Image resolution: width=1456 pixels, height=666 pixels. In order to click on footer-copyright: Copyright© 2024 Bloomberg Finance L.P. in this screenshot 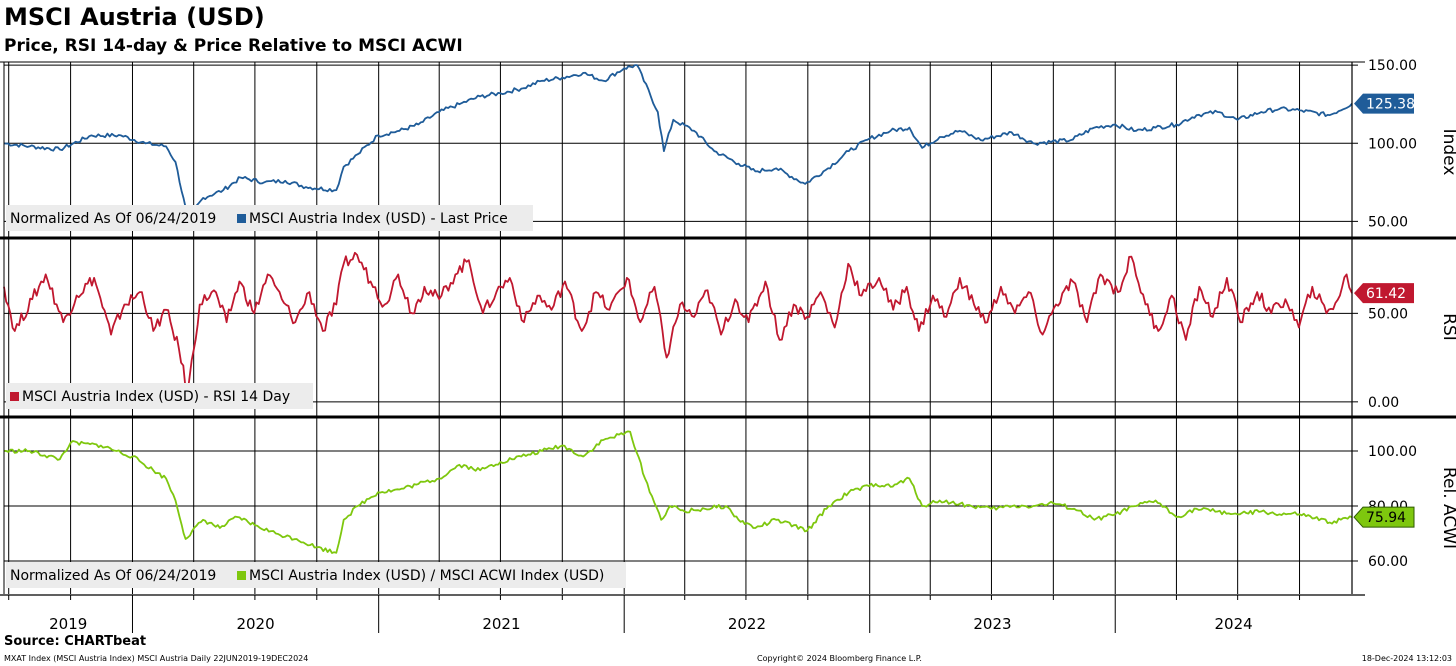, I will do `click(839, 658)`.